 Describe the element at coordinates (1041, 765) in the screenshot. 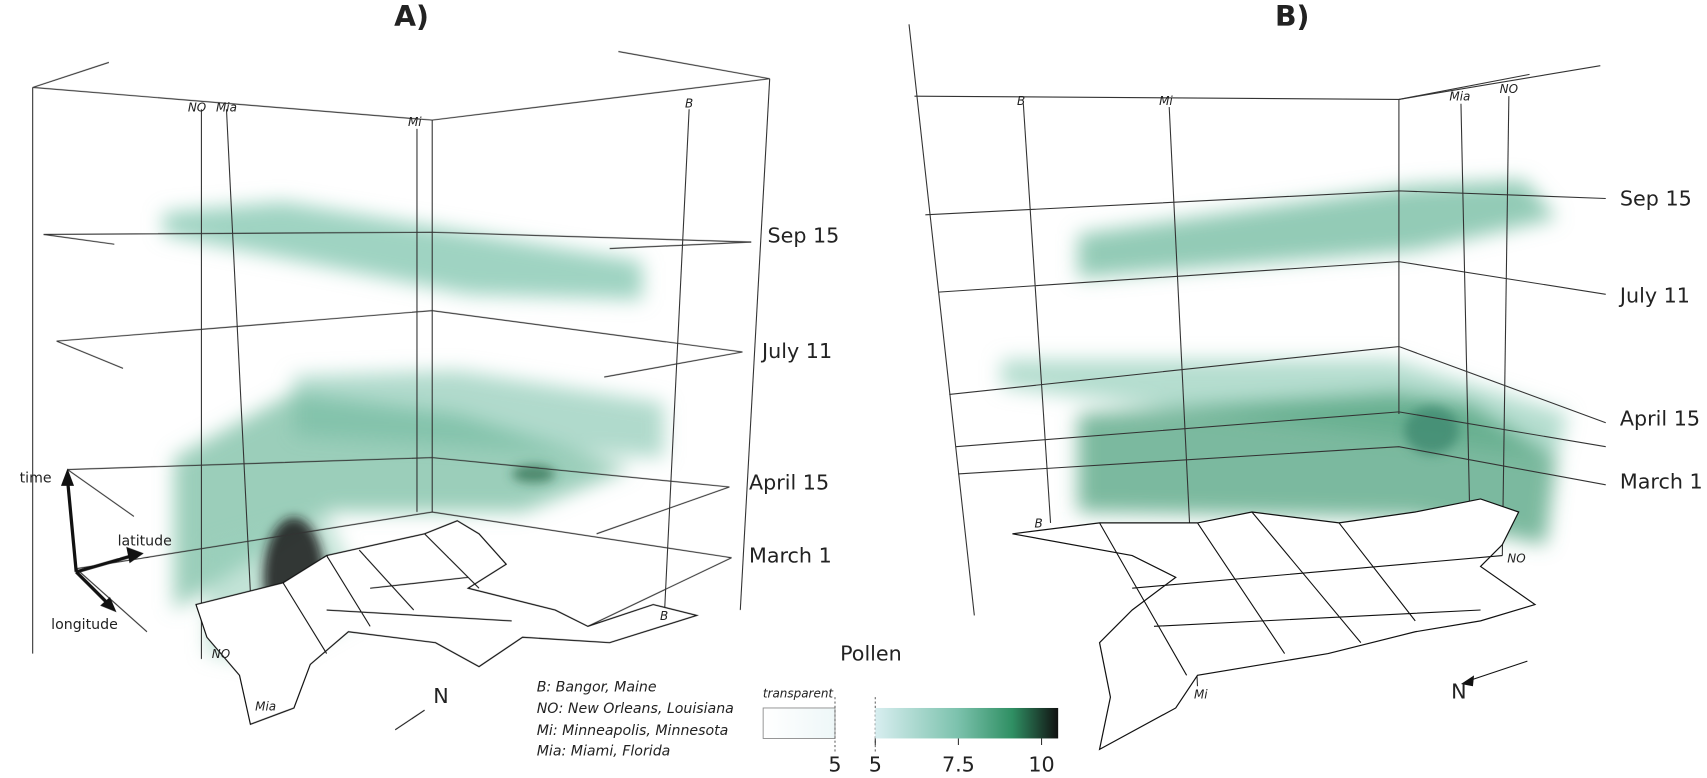

I see `colorbar-tick-label: 10` at that location.